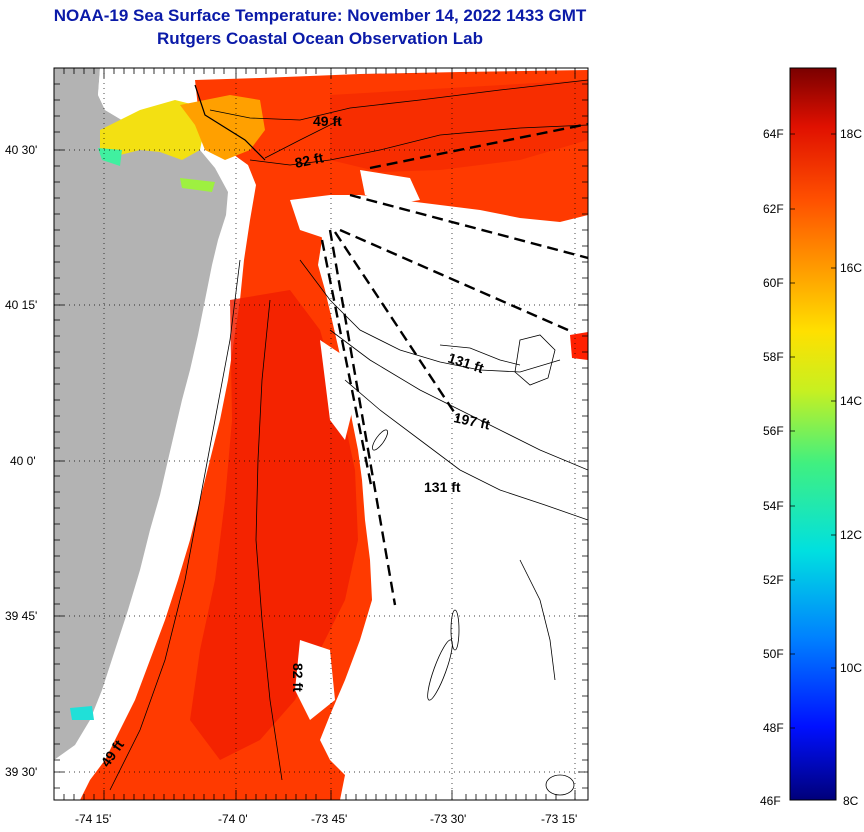 The image size is (864, 832). What do you see at coordinates (448, 819) in the screenshot?
I see `lon-label-73-30: -73 30'` at bounding box center [448, 819].